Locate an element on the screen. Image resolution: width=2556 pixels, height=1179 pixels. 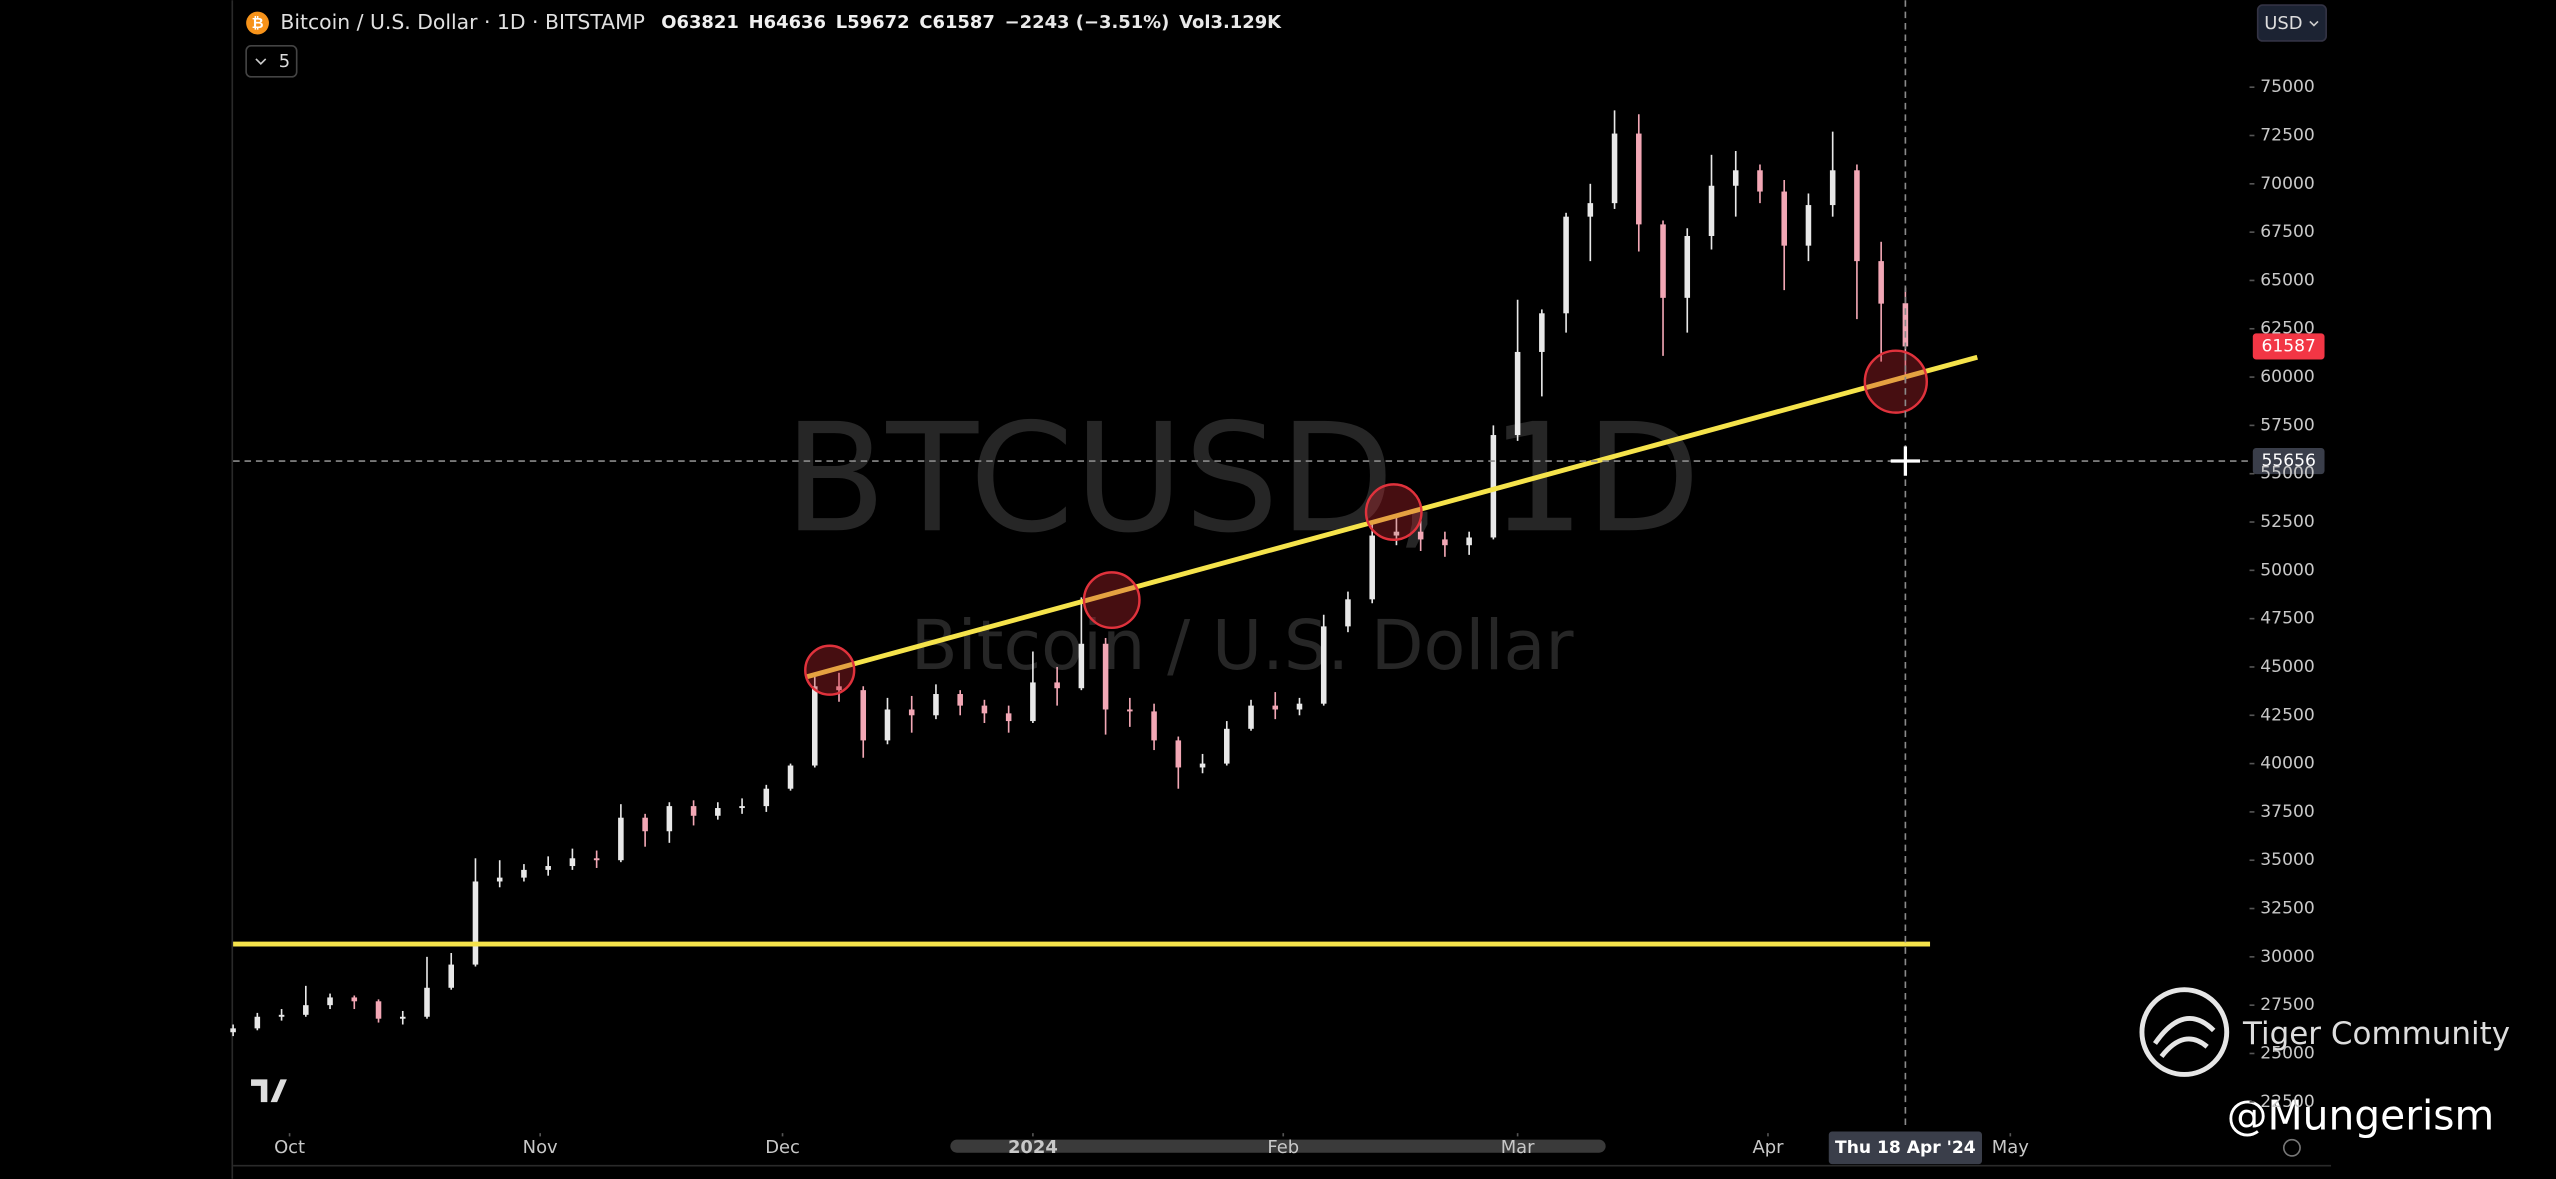
author-handle: @Mungerism is located at coordinates (2361, 1115).